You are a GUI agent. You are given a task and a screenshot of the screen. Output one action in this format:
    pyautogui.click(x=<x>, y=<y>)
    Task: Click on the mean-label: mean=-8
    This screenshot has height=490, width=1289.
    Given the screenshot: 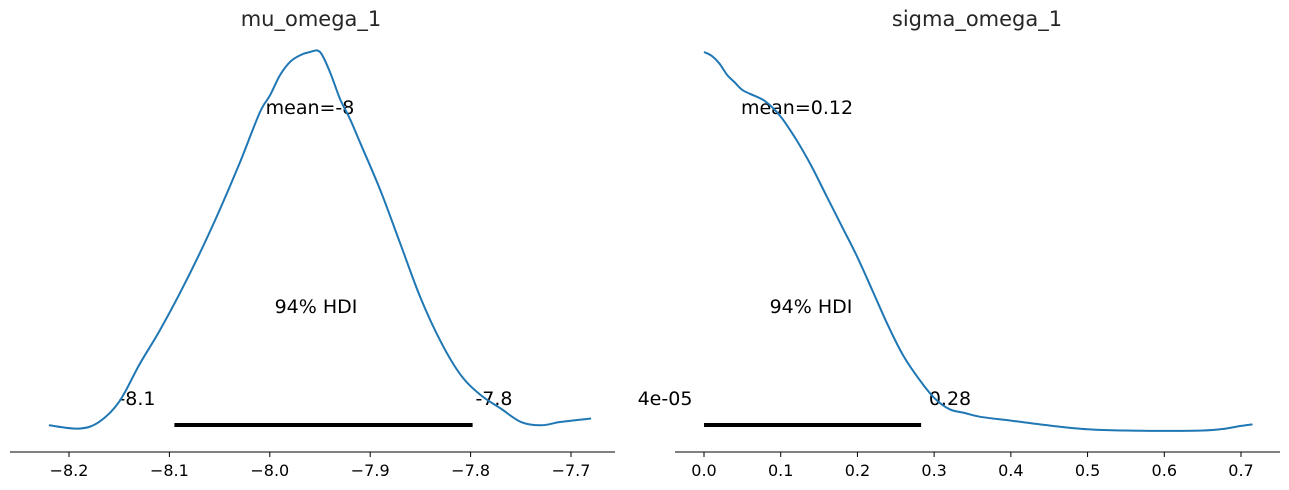 What is the action you would take?
    pyautogui.click(x=310, y=108)
    